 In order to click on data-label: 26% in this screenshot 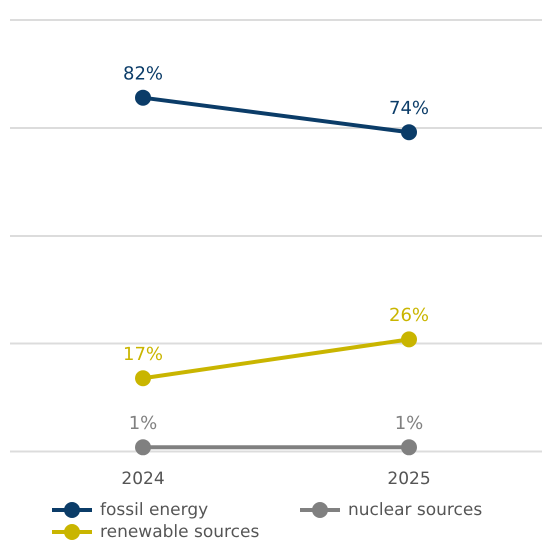, I will do `click(409, 315)`.